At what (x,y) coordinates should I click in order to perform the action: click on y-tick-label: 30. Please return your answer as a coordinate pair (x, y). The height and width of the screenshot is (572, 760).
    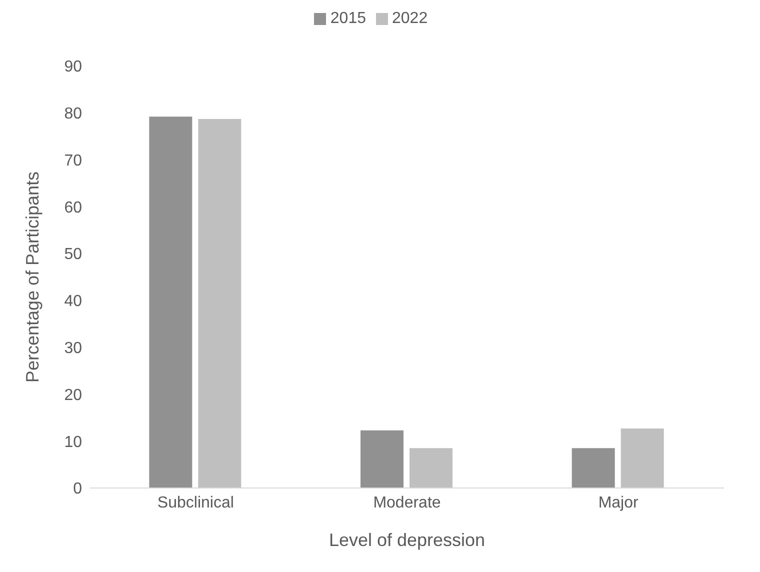
    Looking at the image, I should click on (73, 349).